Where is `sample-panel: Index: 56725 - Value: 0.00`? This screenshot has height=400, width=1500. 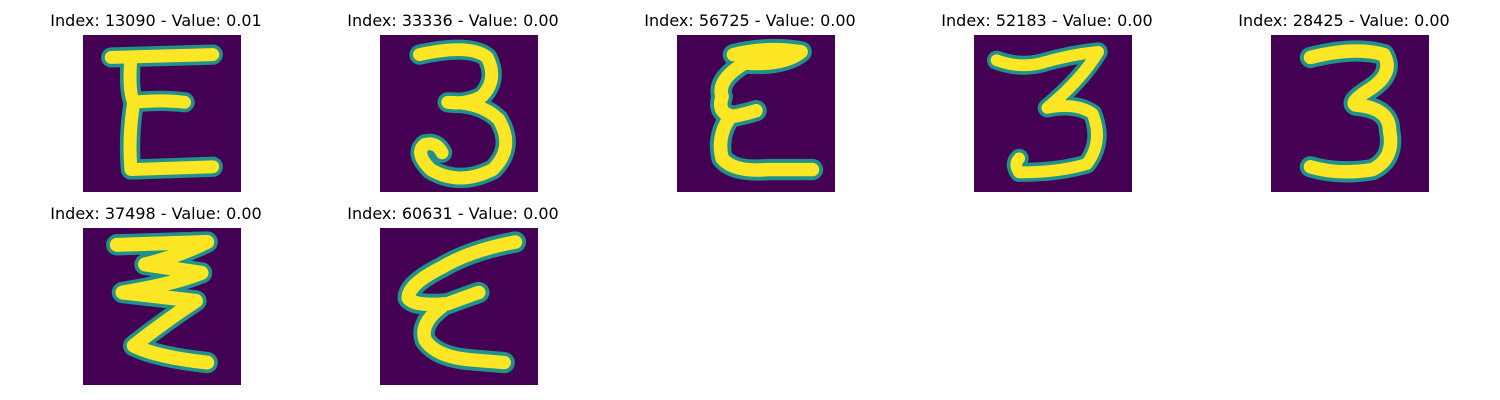 sample-panel: Index: 56725 - Value: 0.00 is located at coordinates (750, 96).